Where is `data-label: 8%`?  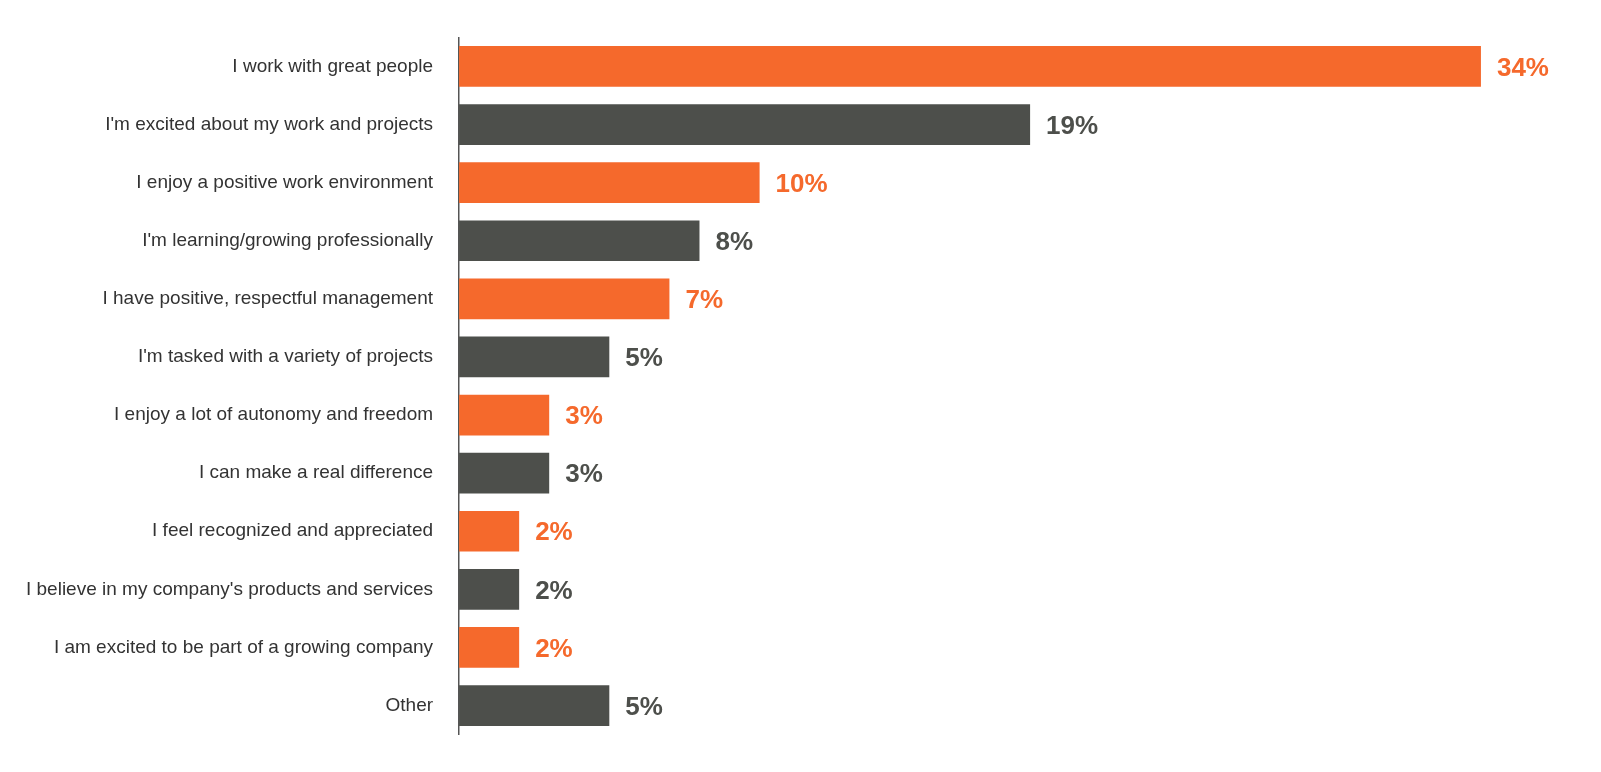 data-label: 8% is located at coordinates (734, 240).